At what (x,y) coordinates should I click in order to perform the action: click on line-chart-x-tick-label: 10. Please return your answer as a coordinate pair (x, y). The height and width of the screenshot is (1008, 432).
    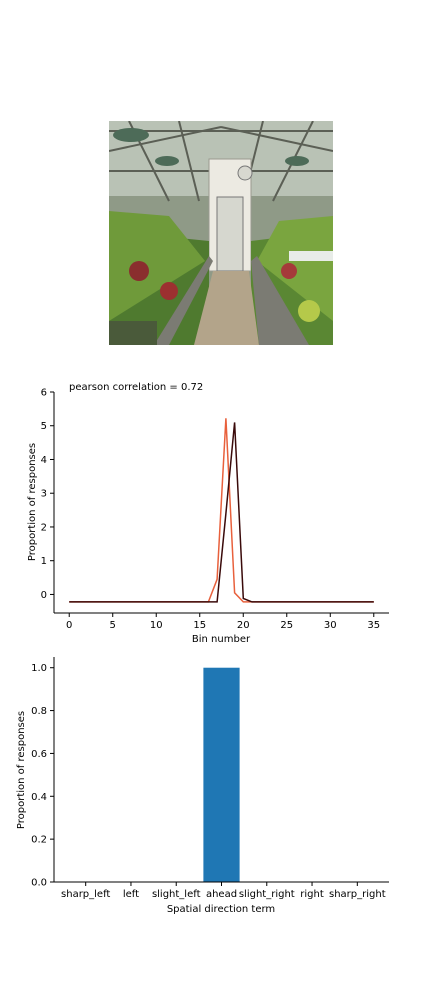
    Looking at the image, I should click on (156, 625).